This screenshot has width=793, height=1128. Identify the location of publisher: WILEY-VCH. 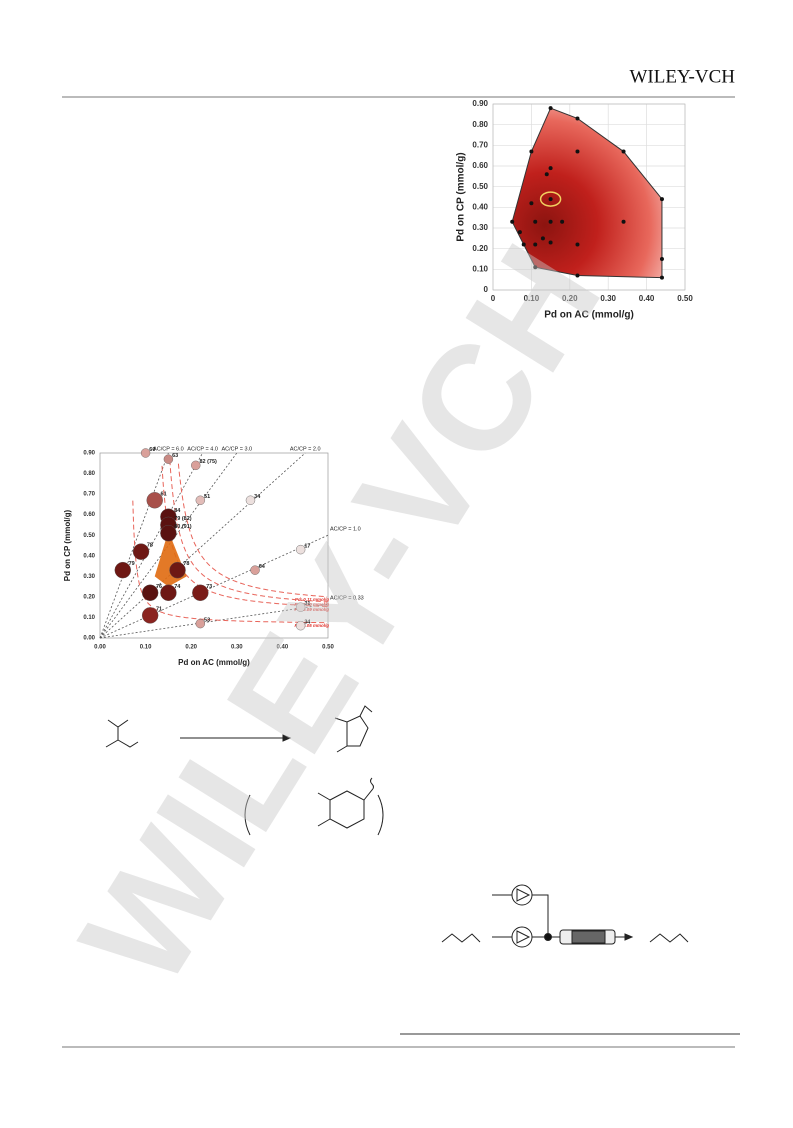
(682, 76).